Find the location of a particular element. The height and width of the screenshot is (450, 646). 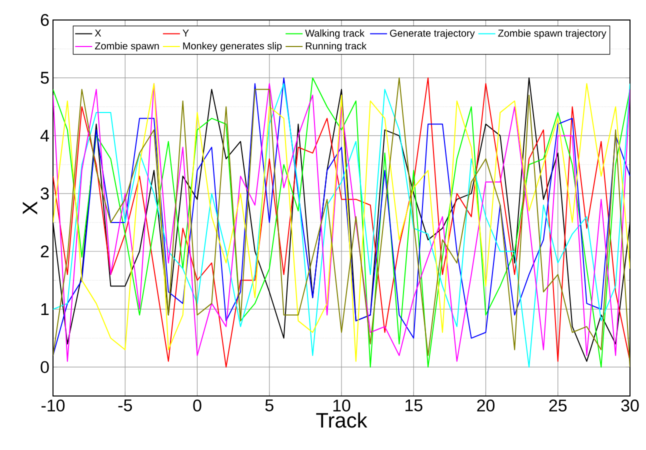

legend-label: Monkey generates slip is located at coordinates (232, 47).